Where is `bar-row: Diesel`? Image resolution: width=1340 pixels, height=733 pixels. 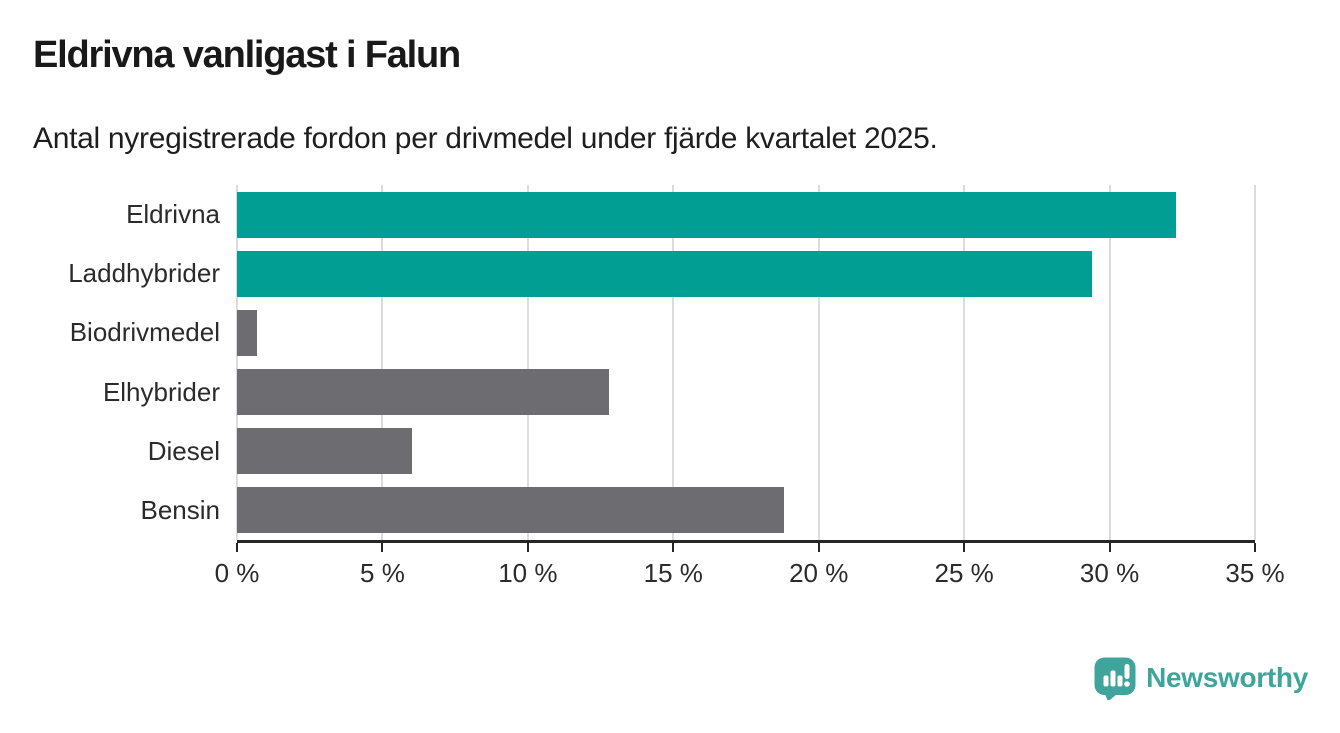
bar-row: Diesel is located at coordinates (627, 451).